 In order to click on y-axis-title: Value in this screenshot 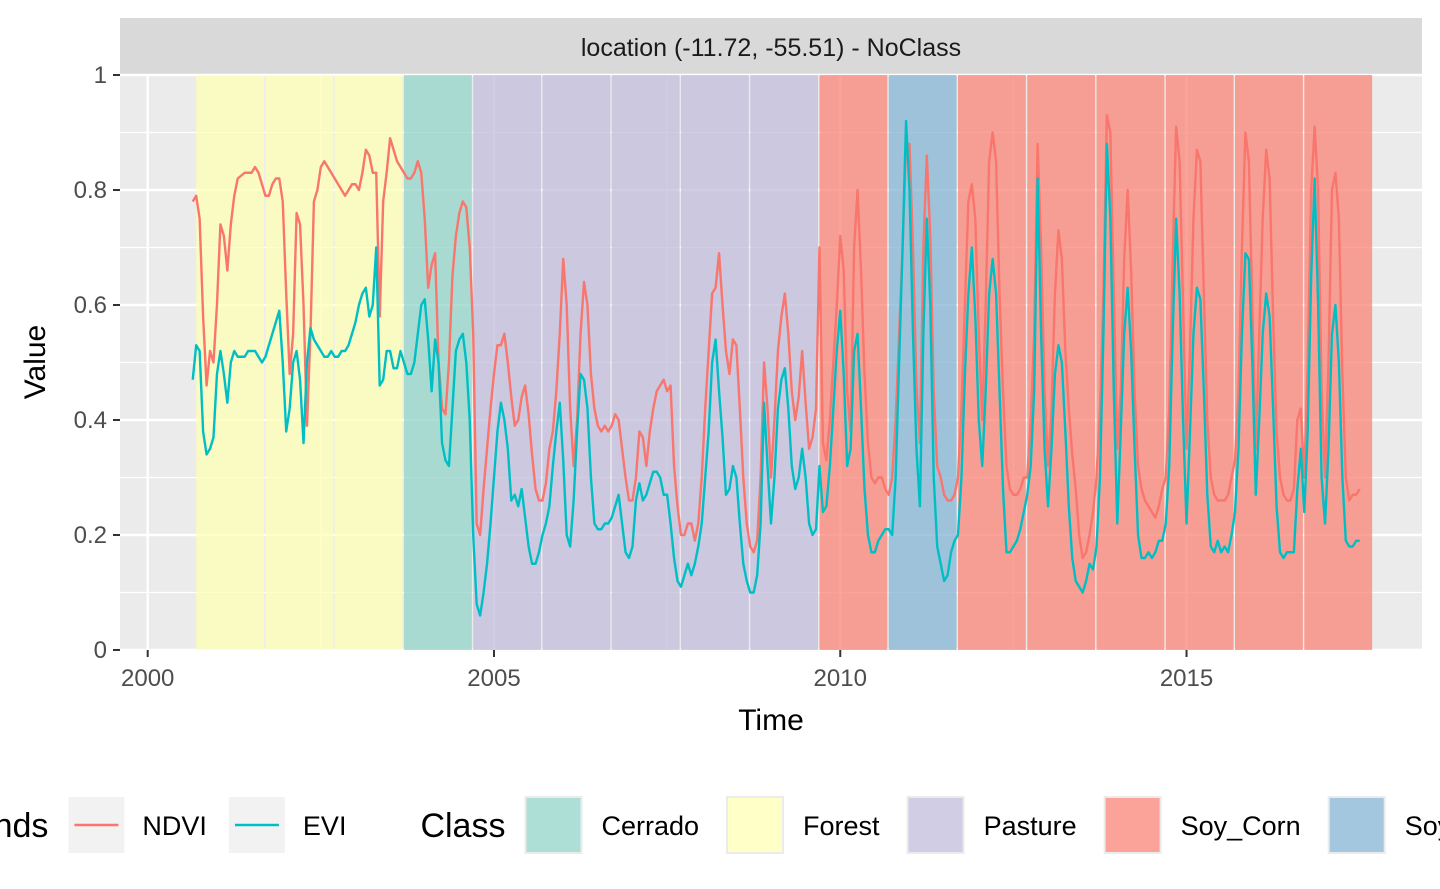, I will do `click(35, 362)`.